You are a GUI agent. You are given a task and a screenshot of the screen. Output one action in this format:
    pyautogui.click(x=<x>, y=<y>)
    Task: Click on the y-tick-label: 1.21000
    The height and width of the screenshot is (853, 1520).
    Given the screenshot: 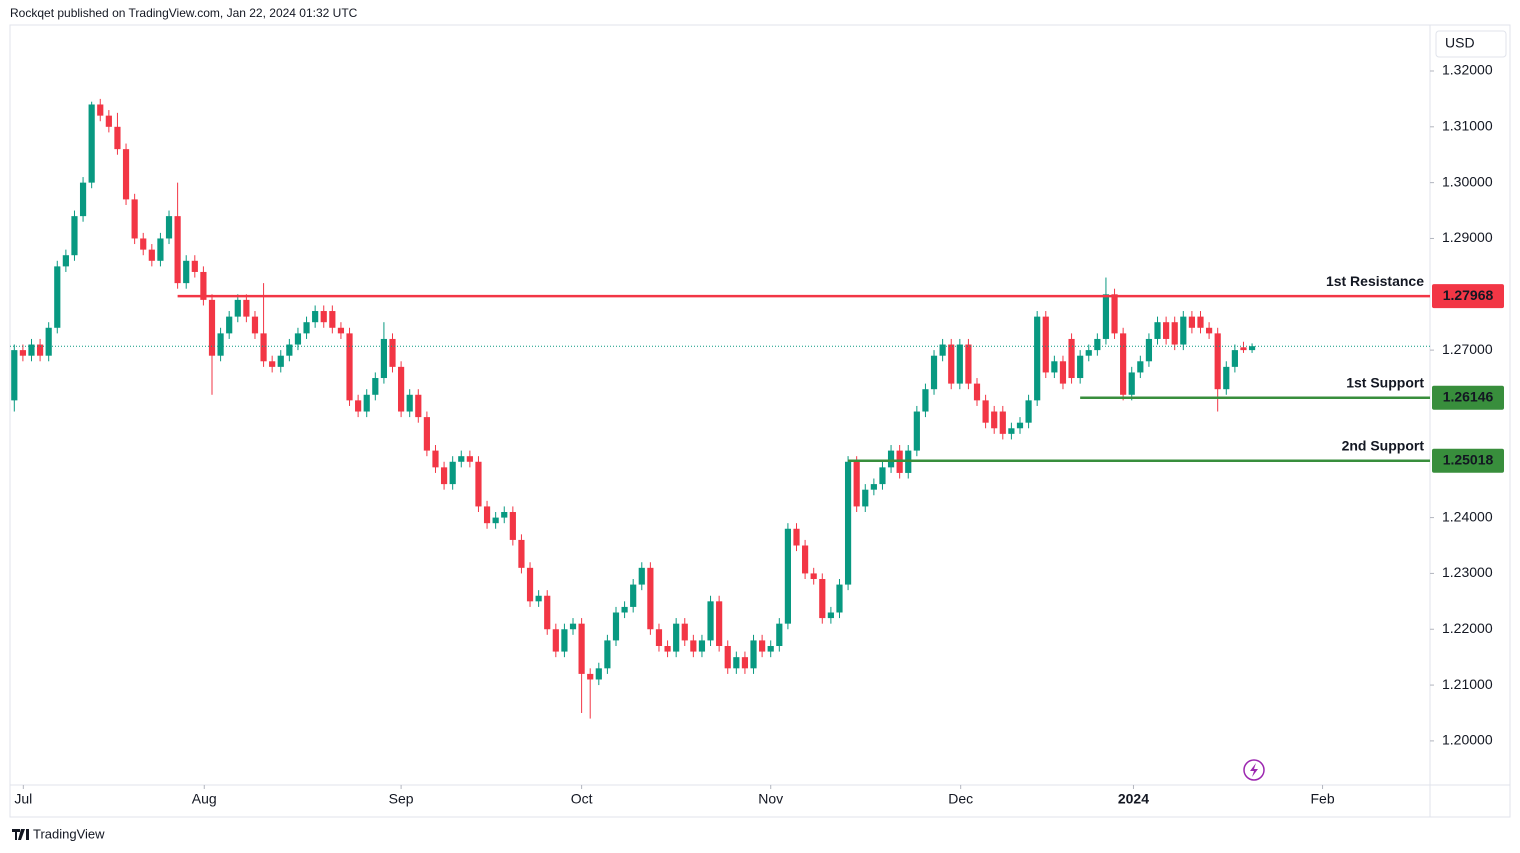 What is the action you would take?
    pyautogui.click(x=1467, y=684)
    